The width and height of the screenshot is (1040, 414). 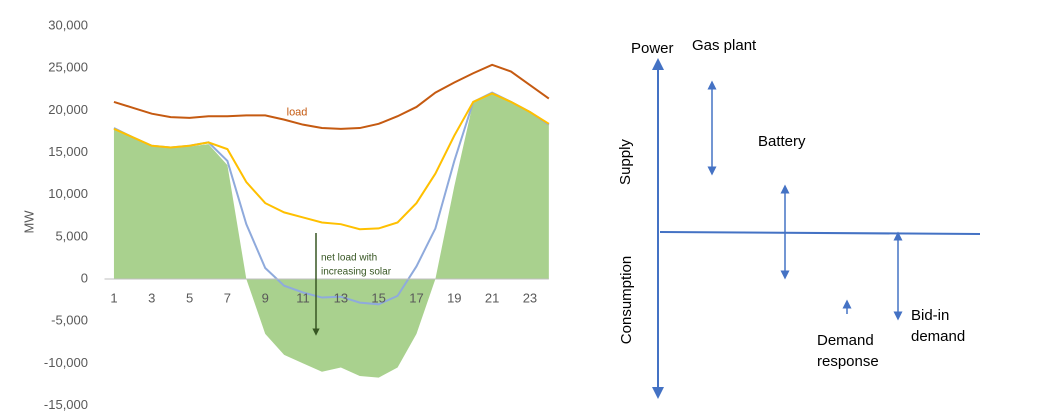 I want to click on y-tick-label: 5,000, so click(x=71, y=235).